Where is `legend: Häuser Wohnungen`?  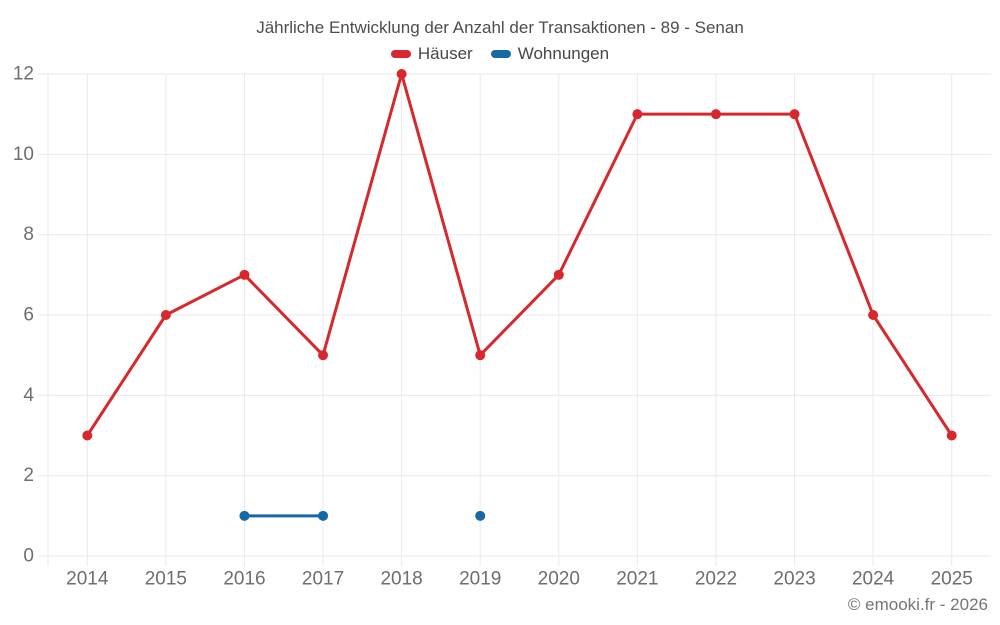
legend: Häuser Wohnungen is located at coordinates (500, 54).